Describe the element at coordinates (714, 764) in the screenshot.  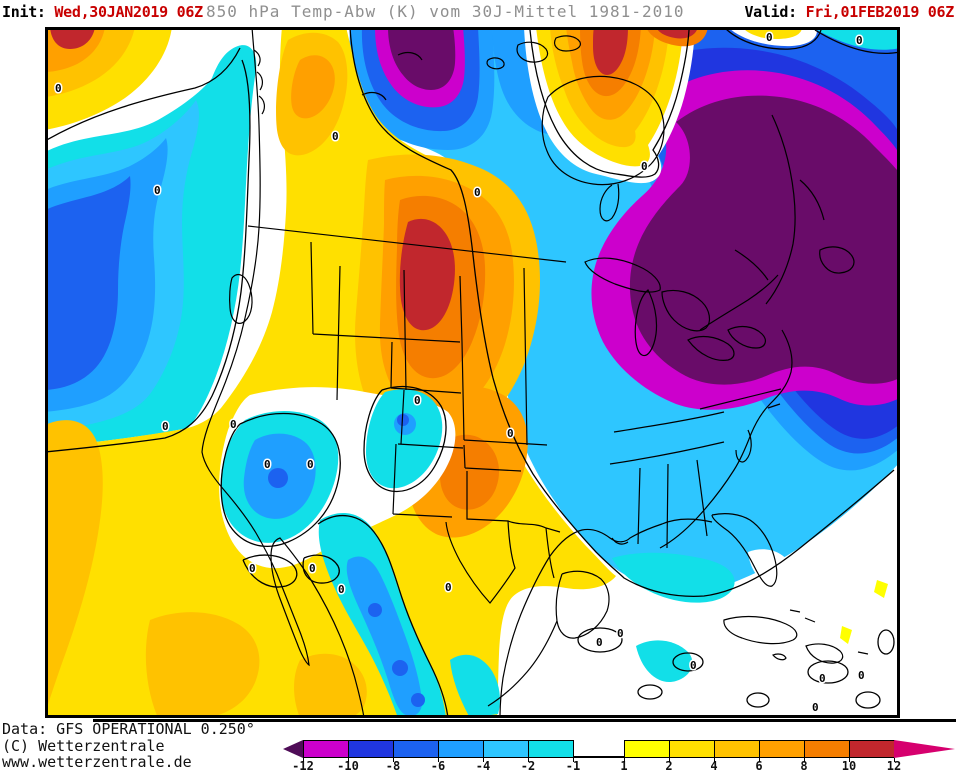
I see `colorbar-tick-label: 4` at that location.